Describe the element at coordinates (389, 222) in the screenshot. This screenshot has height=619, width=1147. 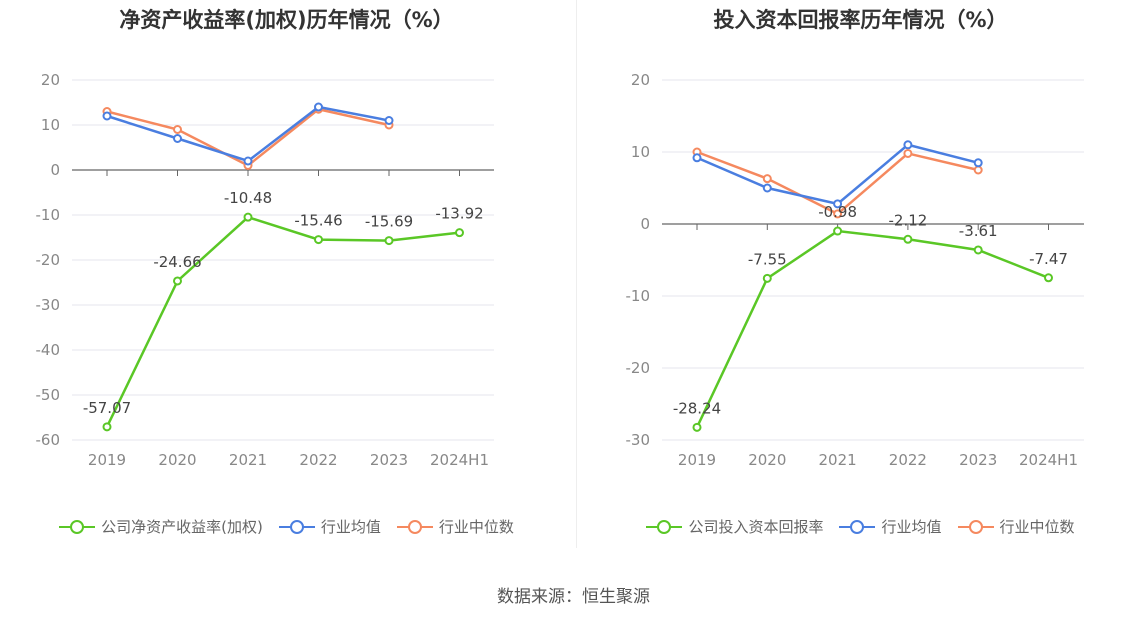
I see `data-label: -15.69` at that location.